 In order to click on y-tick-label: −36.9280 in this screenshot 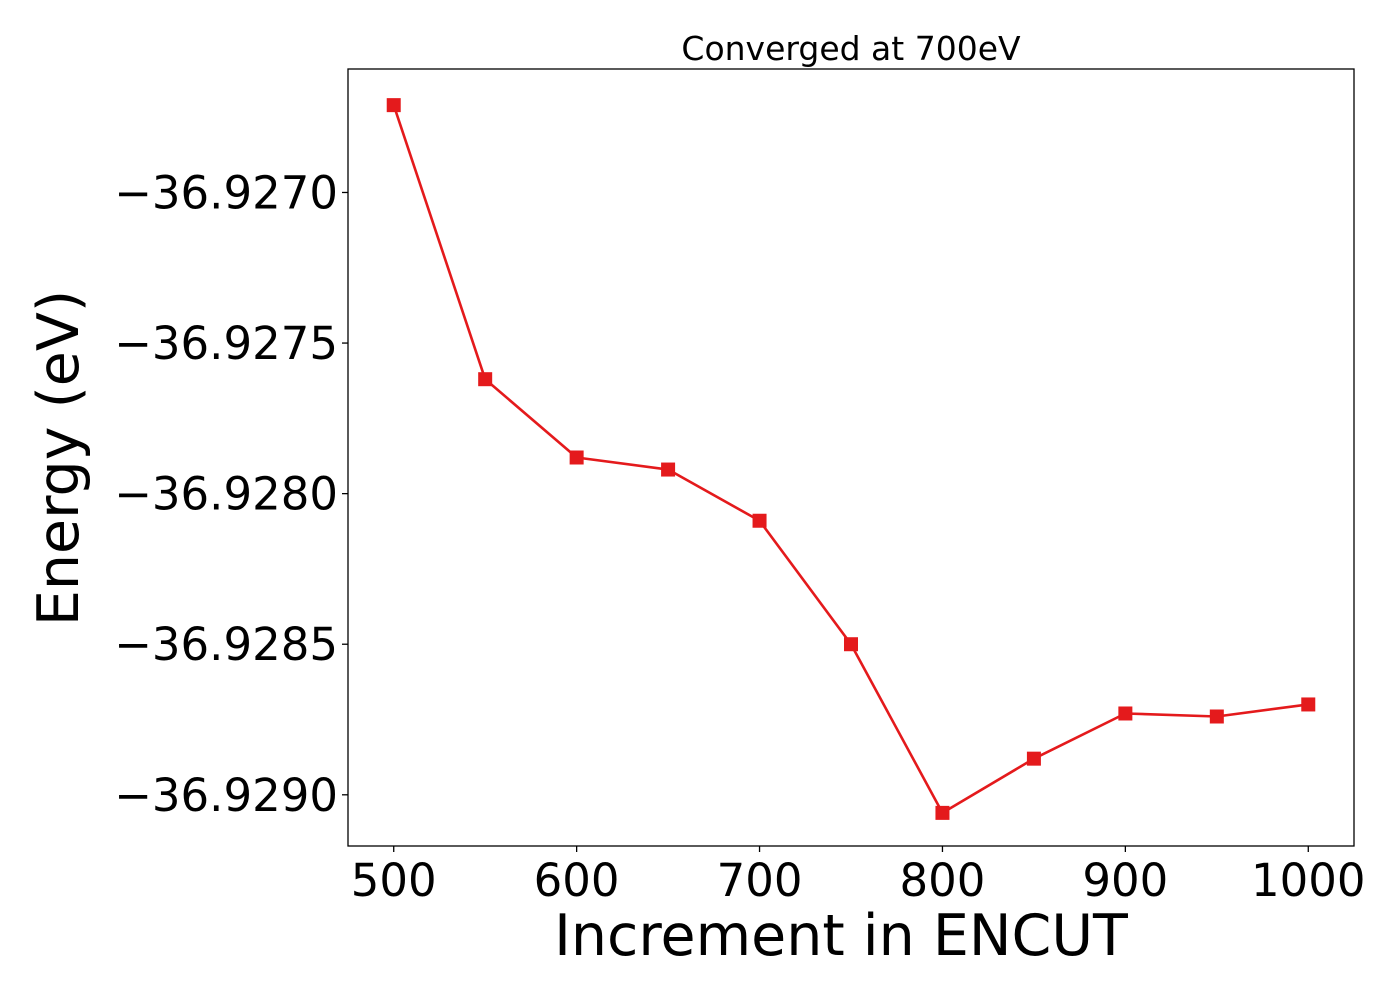, I will do `click(226, 494)`.